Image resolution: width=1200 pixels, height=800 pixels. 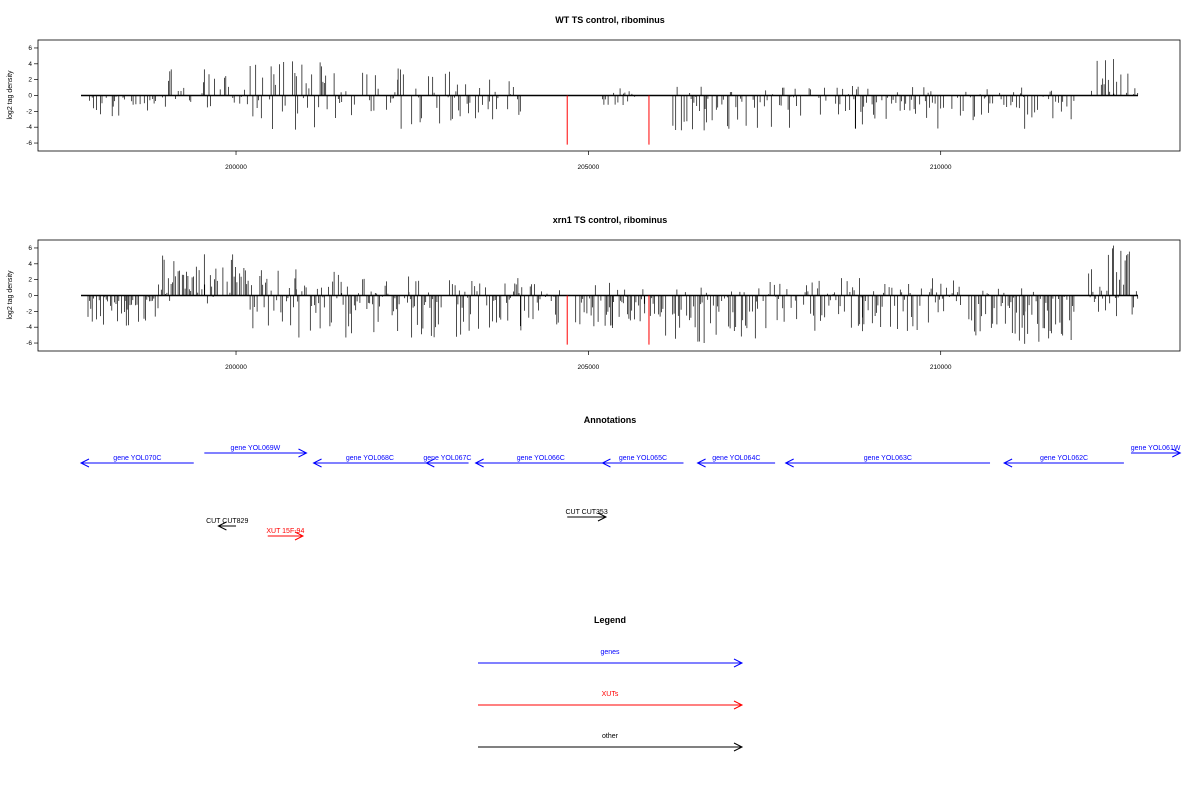 I want to click on feature-label: CUT CUT353, so click(x=586, y=512).